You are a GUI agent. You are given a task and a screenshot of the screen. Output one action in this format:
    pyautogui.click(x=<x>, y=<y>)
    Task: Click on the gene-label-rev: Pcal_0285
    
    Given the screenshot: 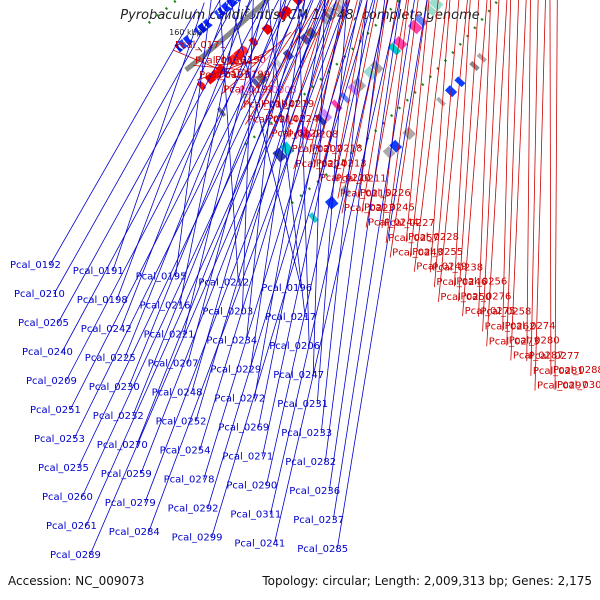 What is the action you would take?
    pyautogui.click(x=322, y=549)
    